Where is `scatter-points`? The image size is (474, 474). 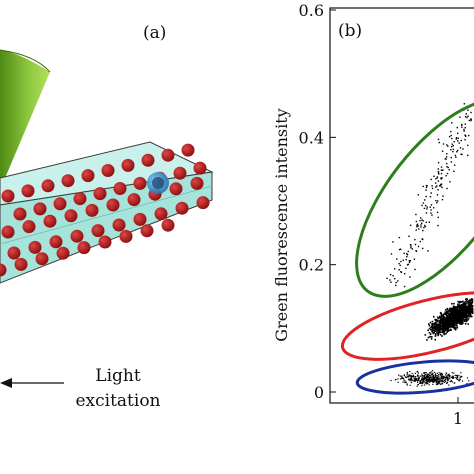 scatter-points is located at coordinates (430, 245).